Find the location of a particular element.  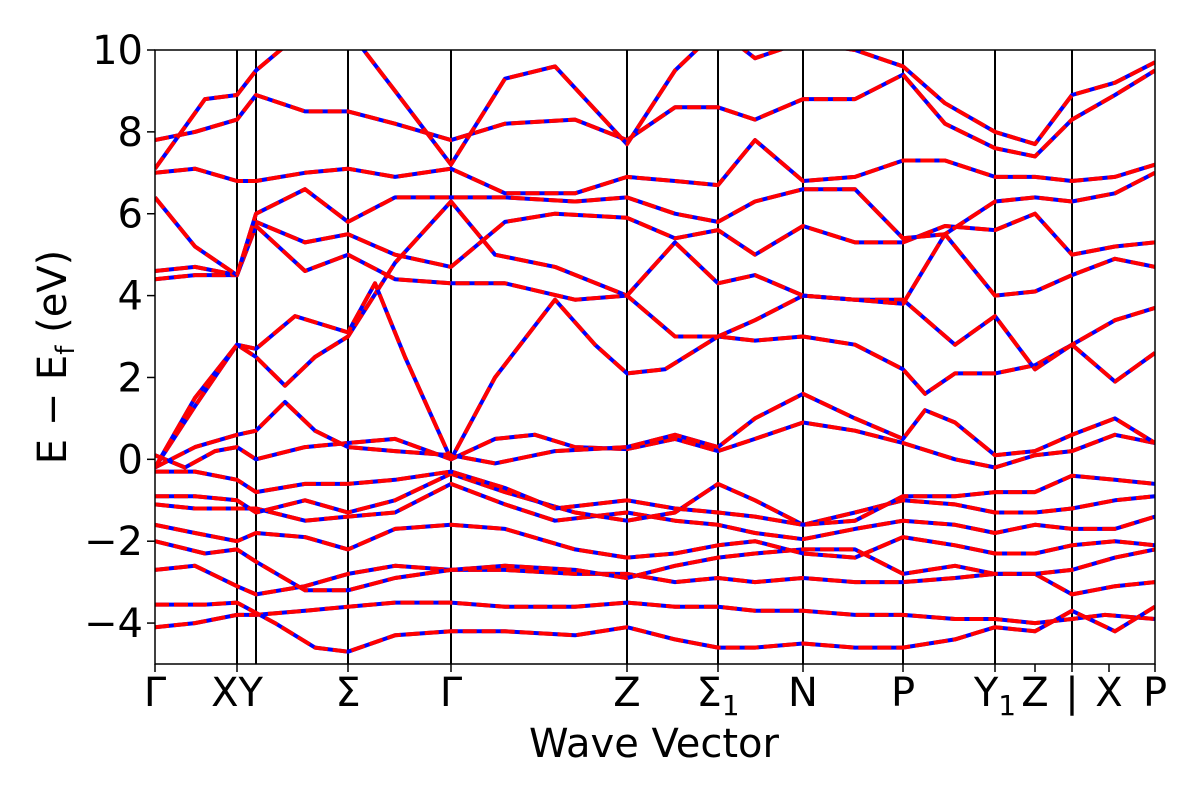

x-axis-title: Wave Vector is located at coordinates (654, 744).